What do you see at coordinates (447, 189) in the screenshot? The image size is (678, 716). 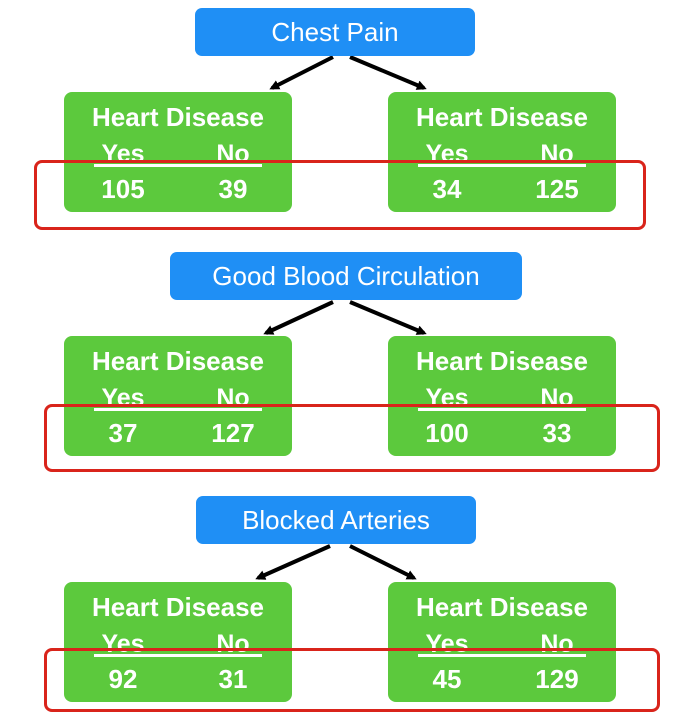 I see `yes-count: 34` at bounding box center [447, 189].